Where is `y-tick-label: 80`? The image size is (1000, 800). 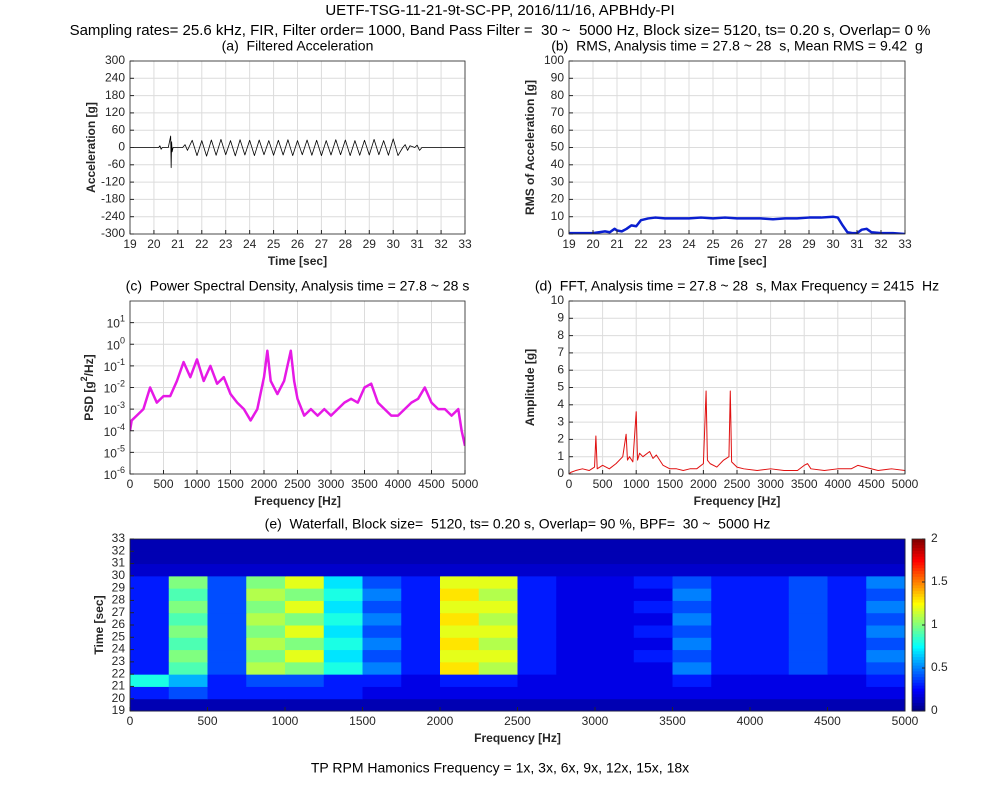
y-tick-label: 80 is located at coordinates (558, 95).